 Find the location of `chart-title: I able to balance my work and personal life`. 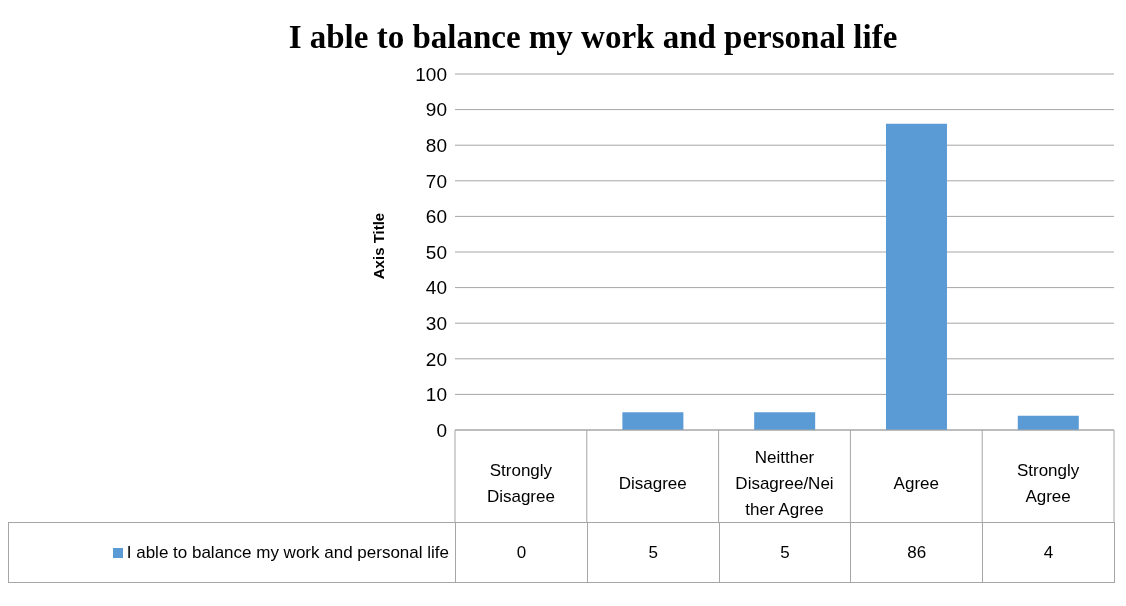

chart-title: I able to balance my work and personal life is located at coordinates (593, 37).